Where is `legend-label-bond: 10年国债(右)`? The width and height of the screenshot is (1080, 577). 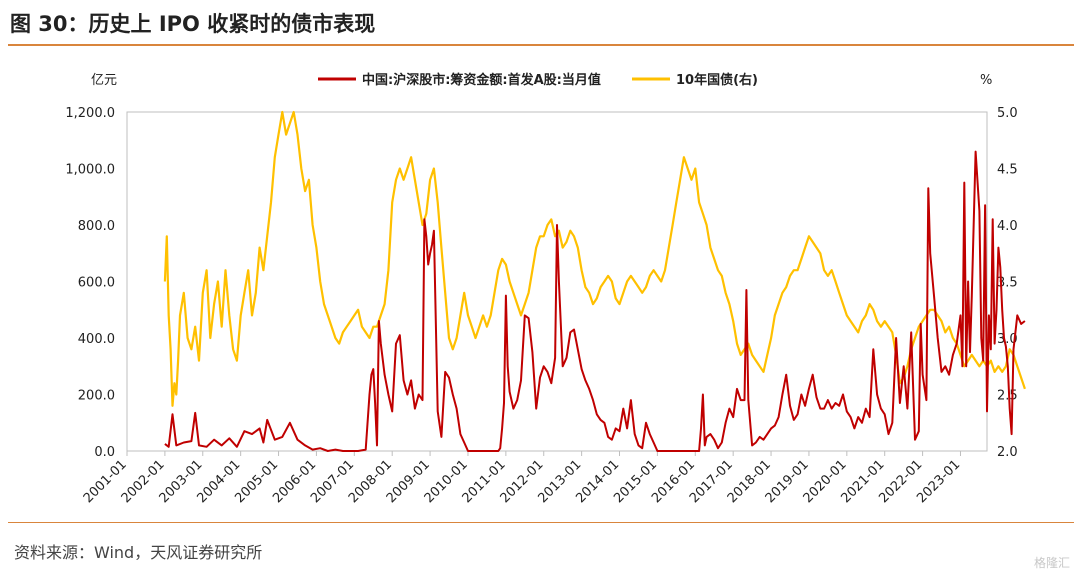
legend-label-bond: 10年国债(右) is located at coordinates (717, 80).